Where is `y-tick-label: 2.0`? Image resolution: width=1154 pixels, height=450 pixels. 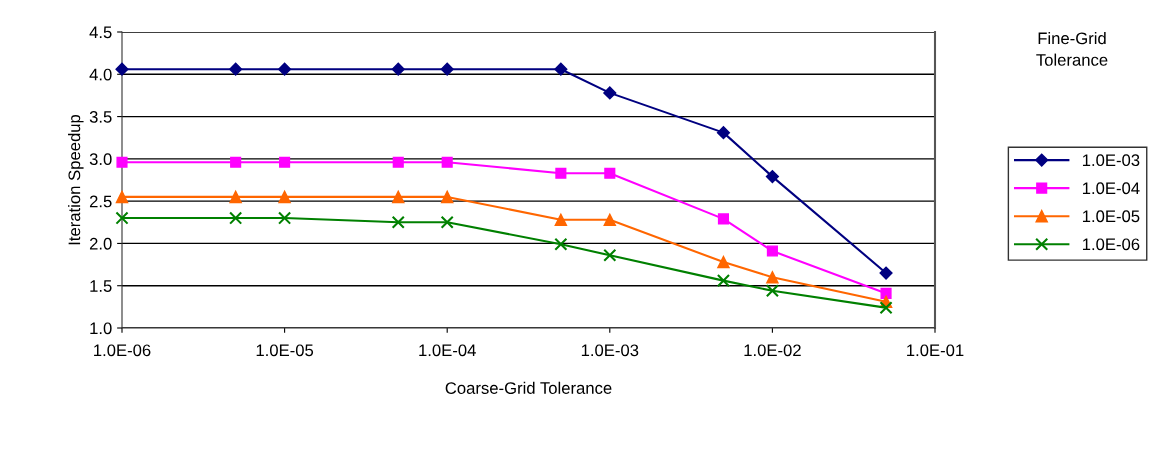
y-tick-label: 2.0 is located at coordinates (100, 243).